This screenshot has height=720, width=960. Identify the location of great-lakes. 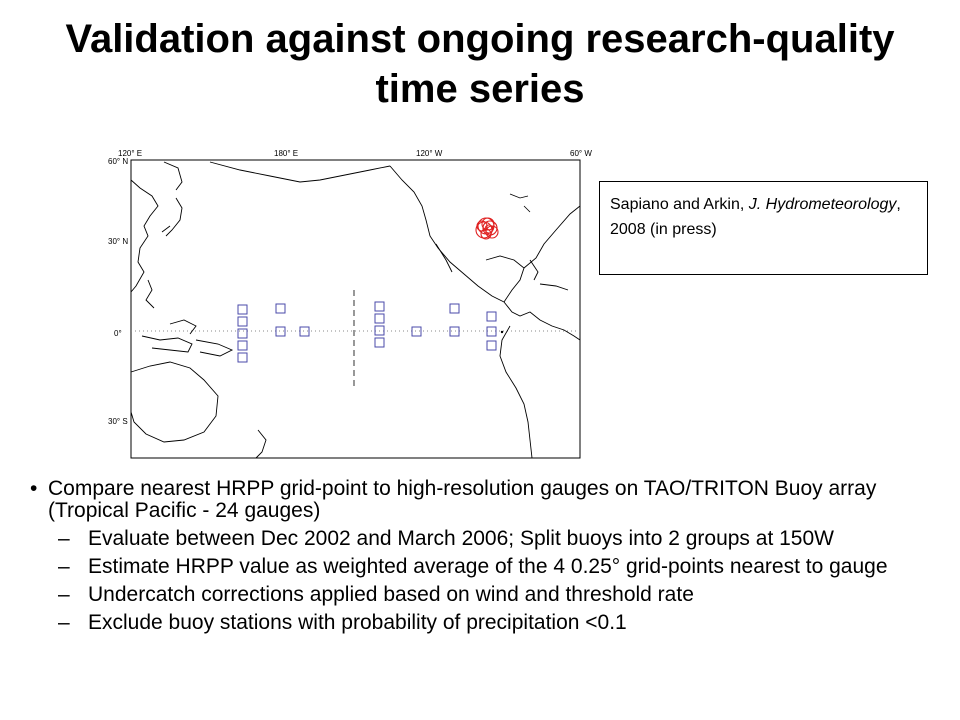
(520, 203).